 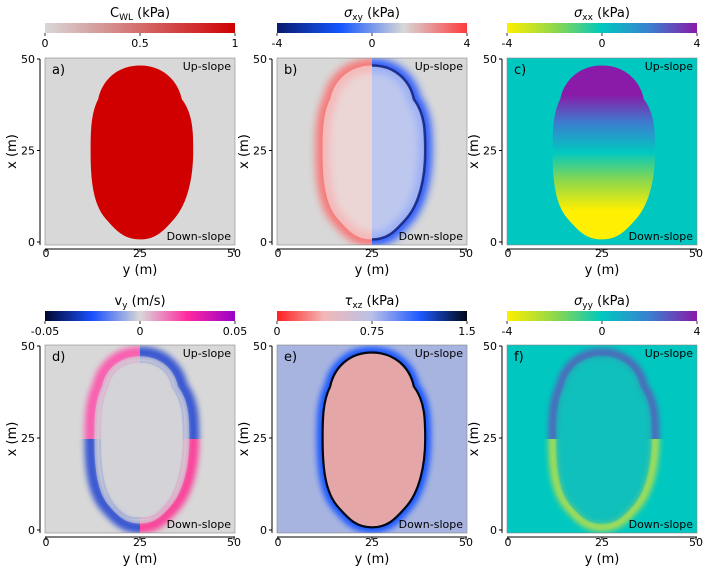 What do you see at coordinates (58, 357) in the screenshot?
I see `panel-label: d)` at bounding box center [58, 357].